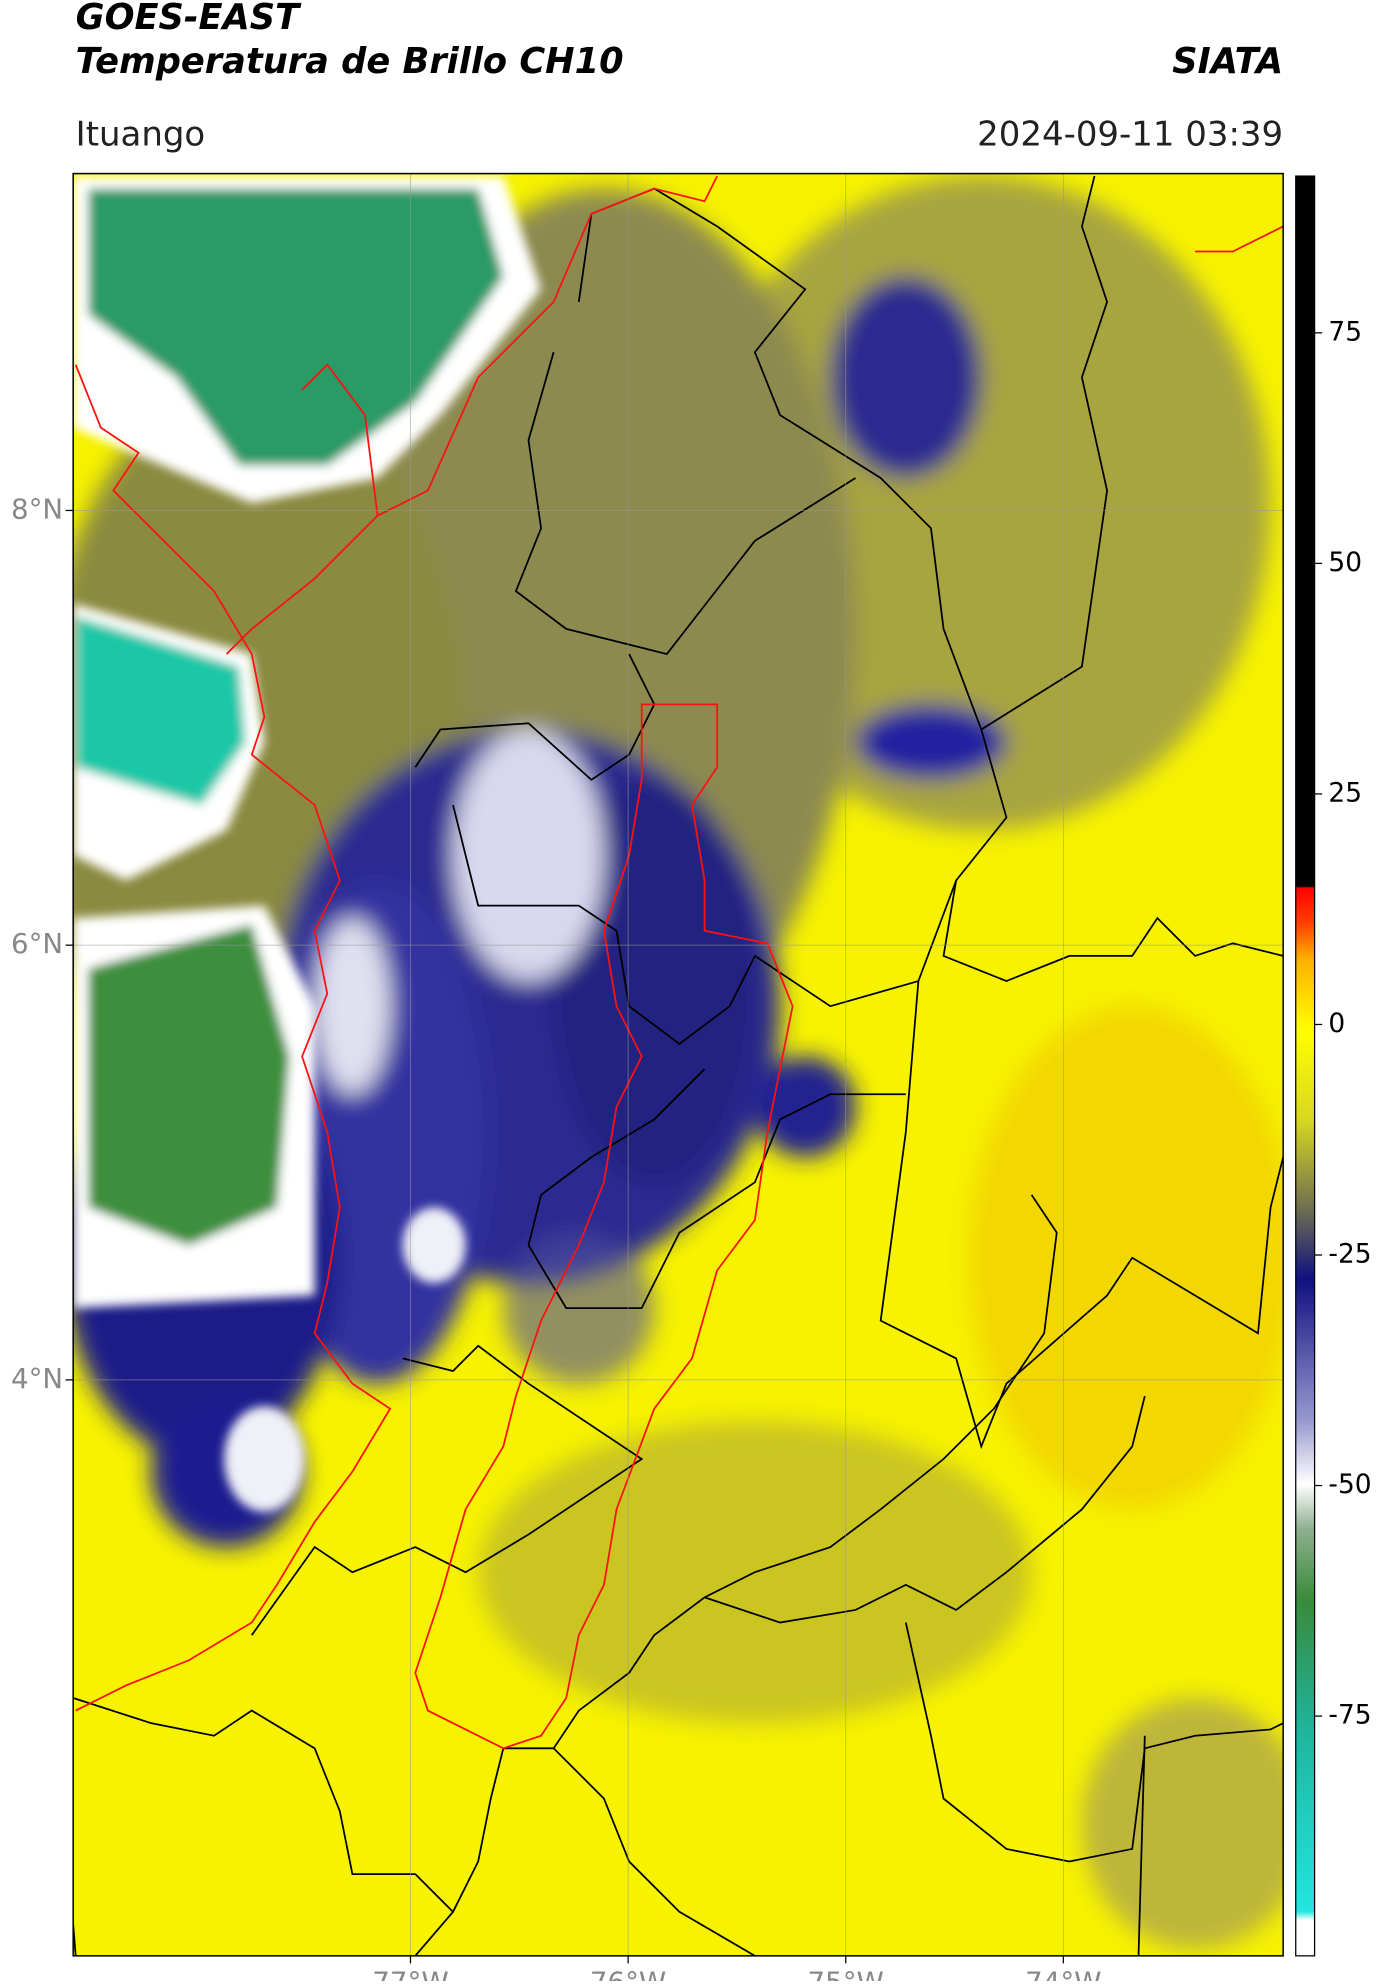  What do you see at coordinates (350, 61) in the screenshot?
I see `subtitle: Temperatura de Brillo CH10` at bounding box center [350, 61].